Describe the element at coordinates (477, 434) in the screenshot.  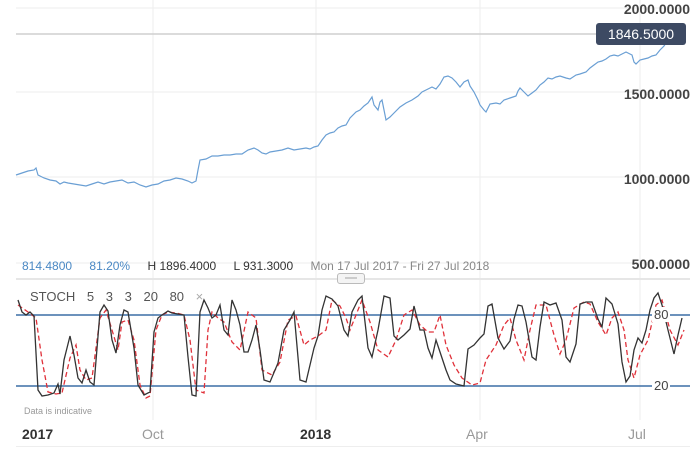
I see `x-axis-label-apr: Apr` at that location.